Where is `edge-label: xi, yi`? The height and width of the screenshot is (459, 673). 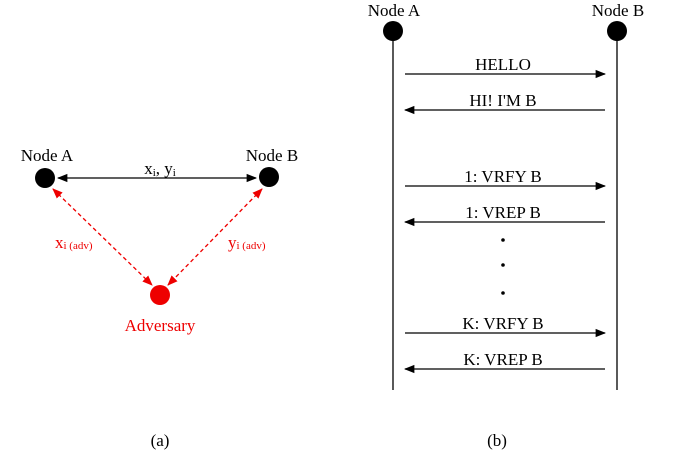 edge-label: xi, yi is located at coordinates (160, 169).